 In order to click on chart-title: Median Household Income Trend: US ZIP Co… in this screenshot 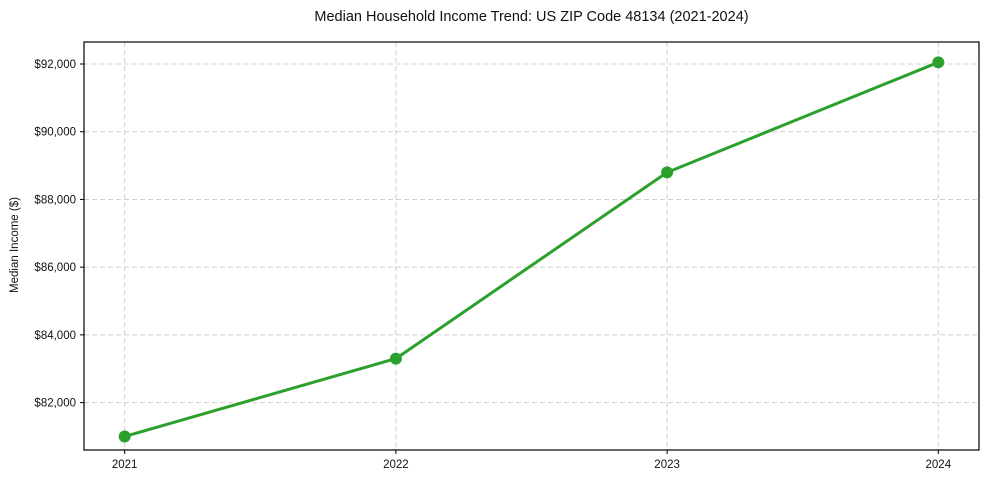, I will do `click(531, 17)`.